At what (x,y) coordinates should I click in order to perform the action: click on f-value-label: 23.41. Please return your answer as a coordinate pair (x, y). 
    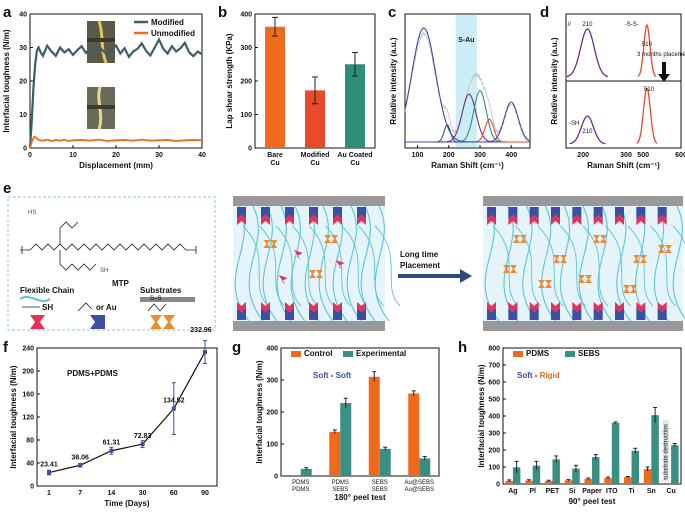
    Looking at the image, I should click on (49, 465).